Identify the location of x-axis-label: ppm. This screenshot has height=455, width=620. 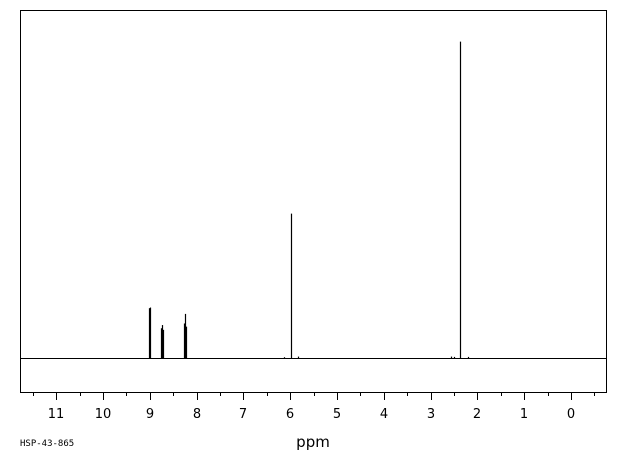
(313, 442).